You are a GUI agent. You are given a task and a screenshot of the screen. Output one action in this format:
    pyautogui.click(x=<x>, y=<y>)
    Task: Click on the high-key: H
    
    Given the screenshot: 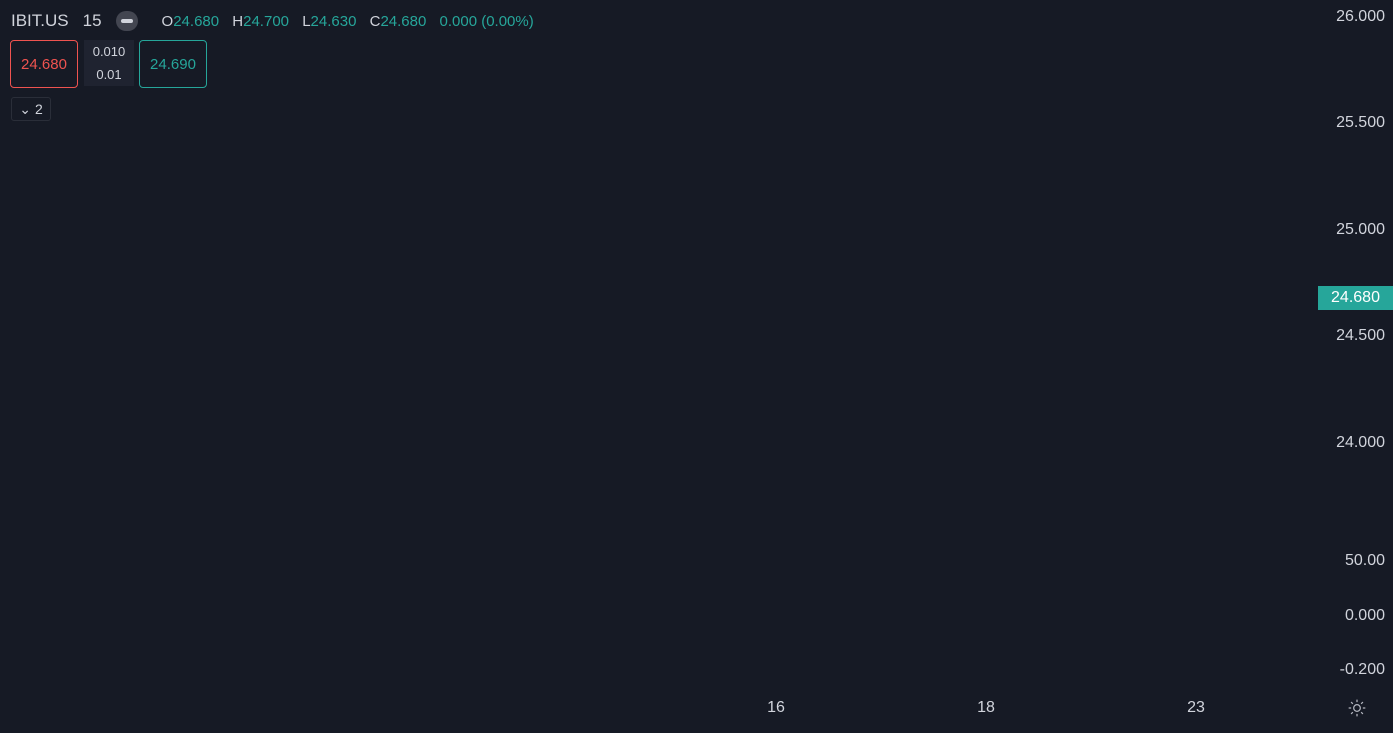 What is the action you would take?
    pyautogui.click(x=238, y=21)
    